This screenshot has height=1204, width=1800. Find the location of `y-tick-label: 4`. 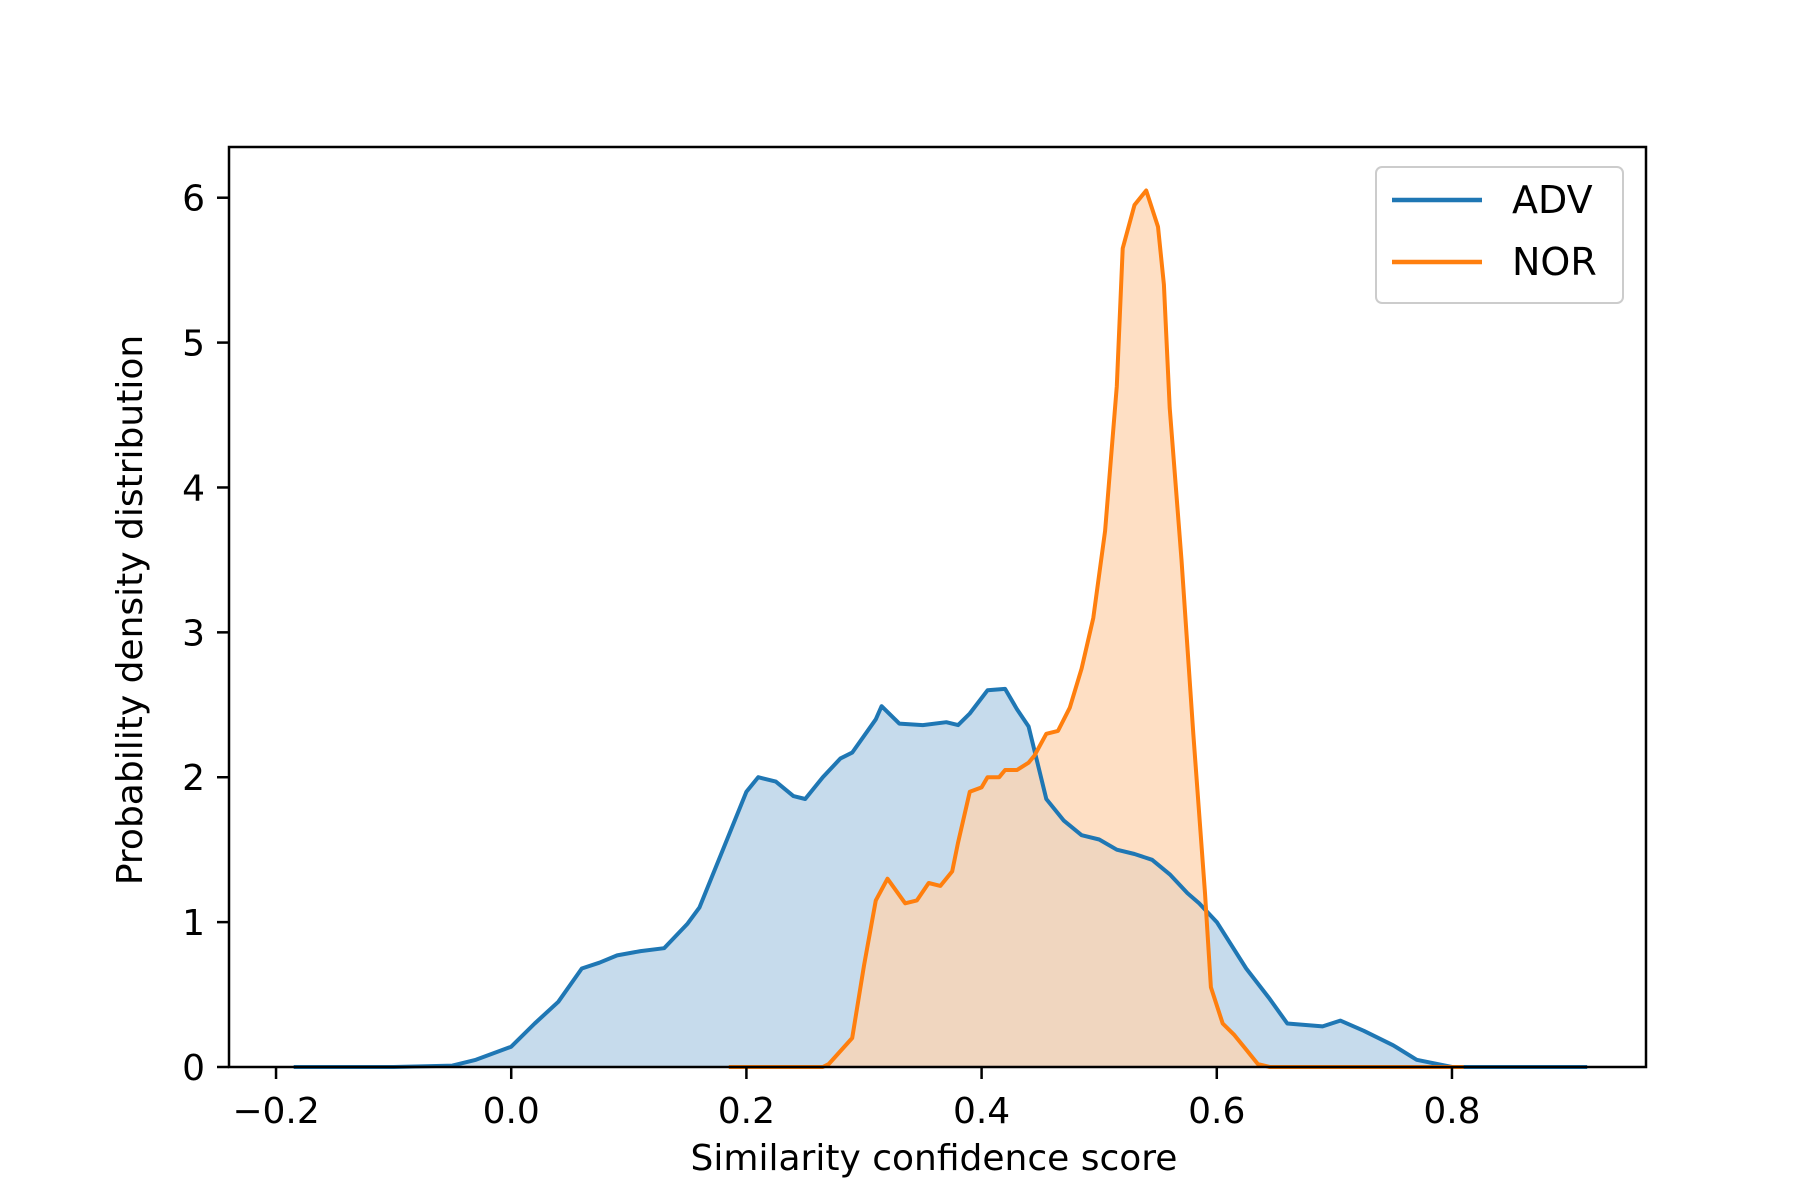

y-tick-label: 4 is located at coordinates (193, 488).